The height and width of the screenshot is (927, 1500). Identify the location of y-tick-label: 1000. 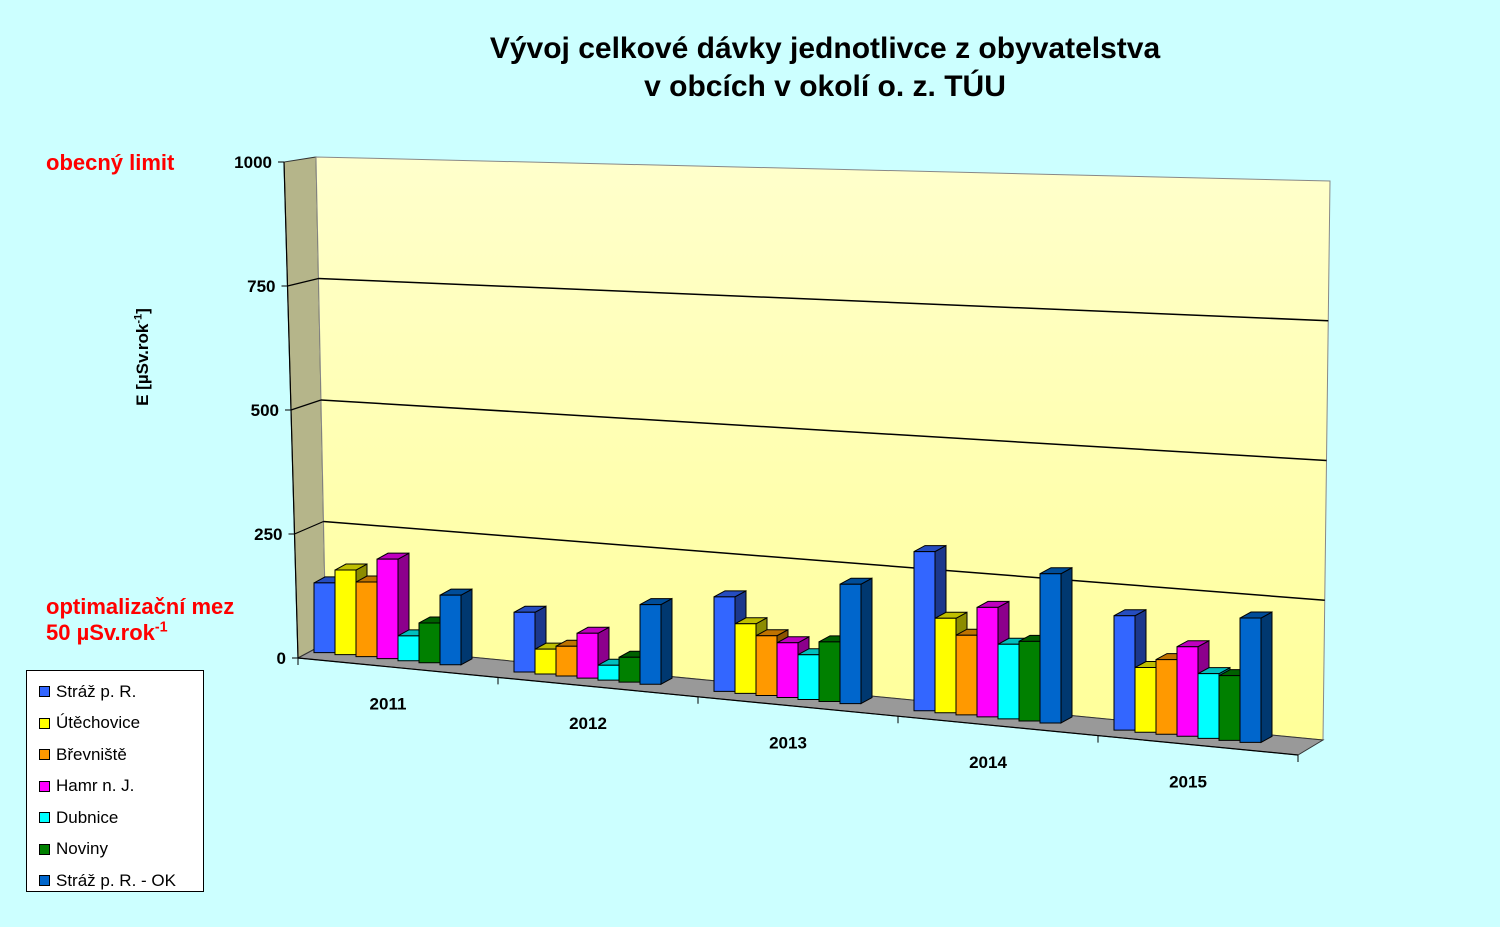
(253, 162).